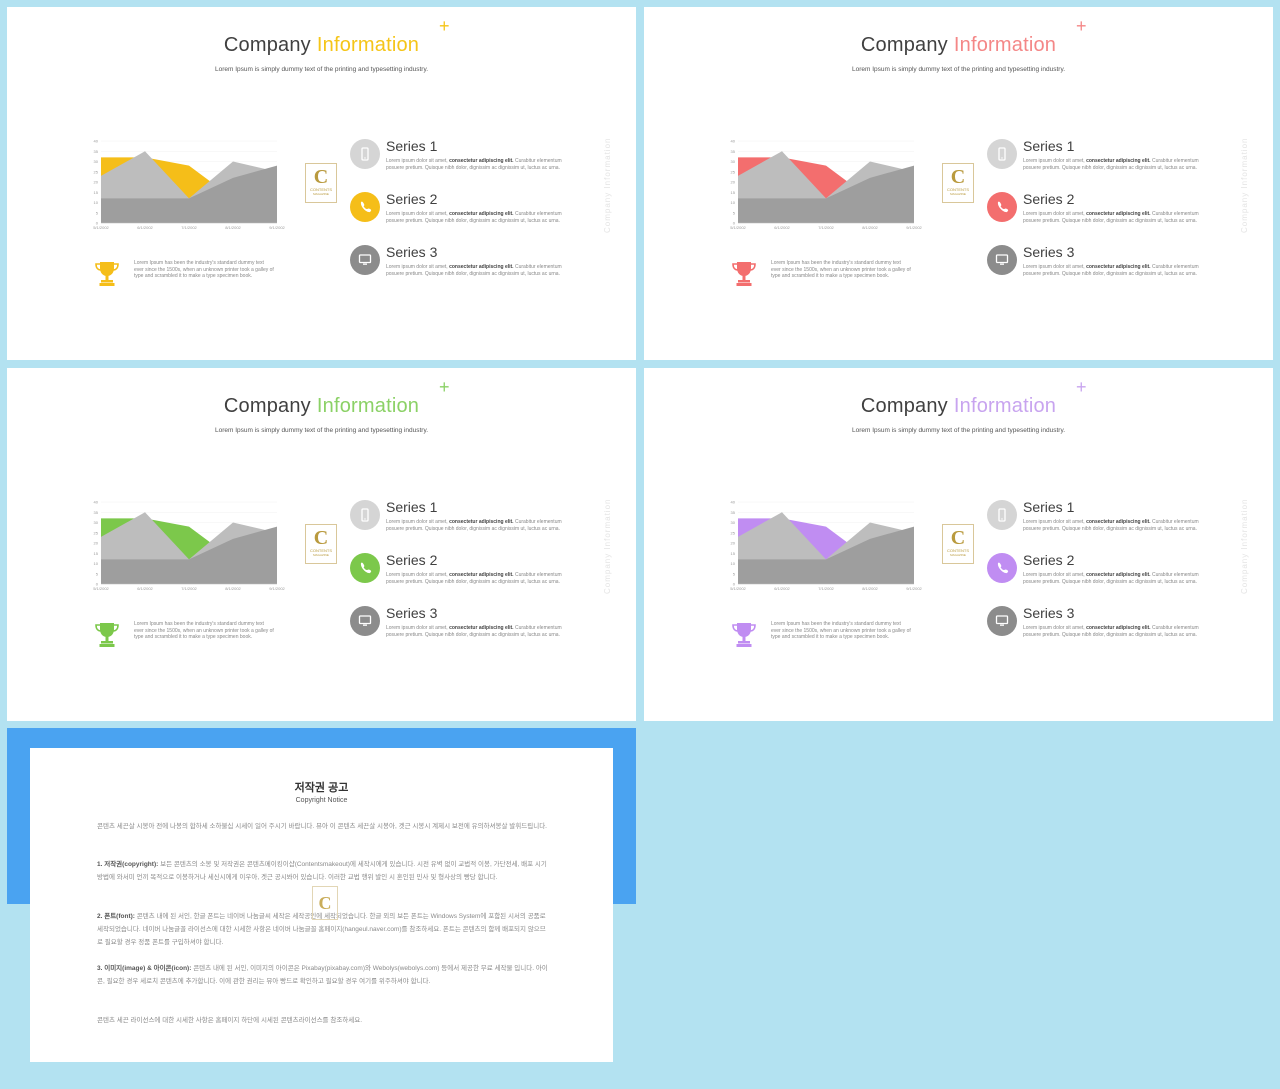 The width and height of the screenshot is (1280, 1089). I want to click on contents-logo: C CONTENTS MAGAZINE, so click(958, 183).